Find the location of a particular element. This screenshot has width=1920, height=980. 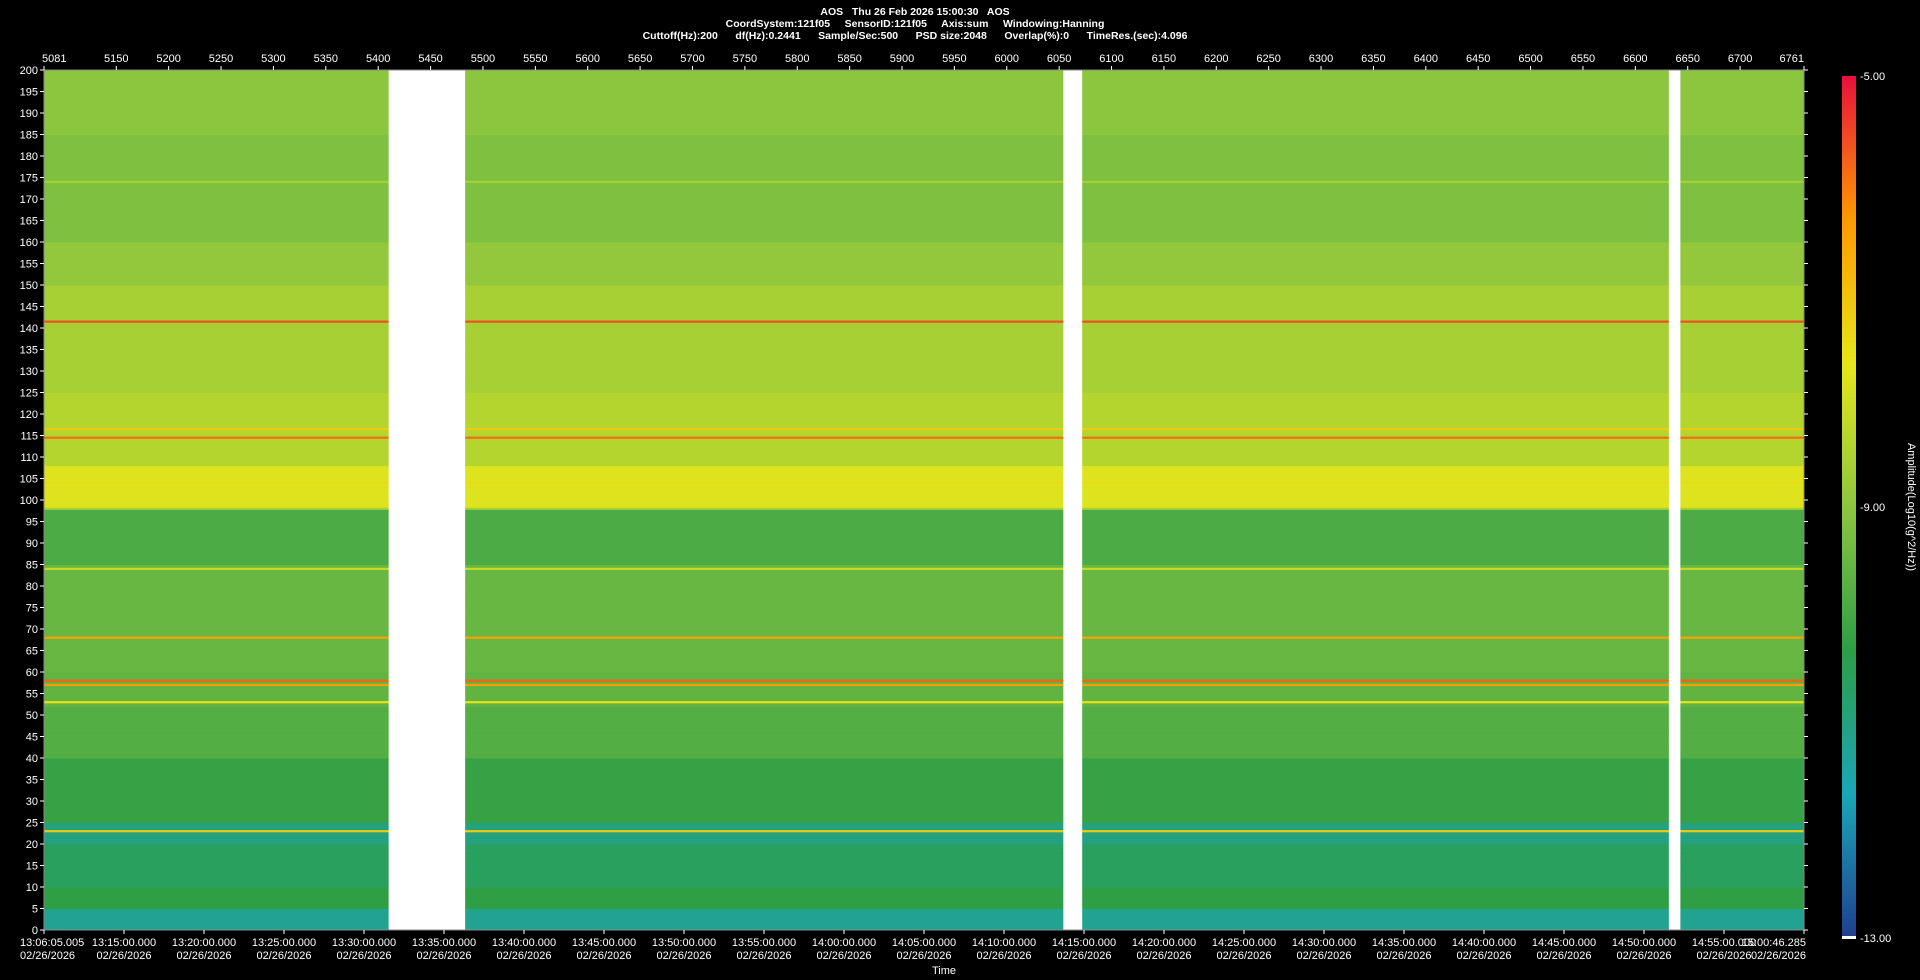

y-tick-label: 180 is located at coordinates (29, 157).